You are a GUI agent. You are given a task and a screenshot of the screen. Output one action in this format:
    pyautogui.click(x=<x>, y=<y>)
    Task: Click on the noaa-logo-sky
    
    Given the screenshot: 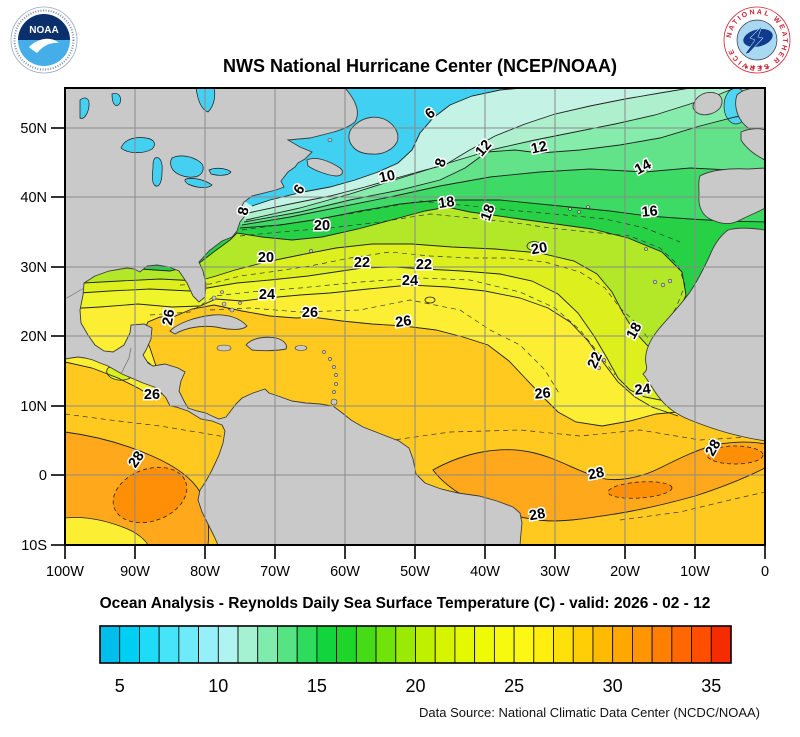 What is the action you would take?
    pyautogui.click(x=44, y=27)
    